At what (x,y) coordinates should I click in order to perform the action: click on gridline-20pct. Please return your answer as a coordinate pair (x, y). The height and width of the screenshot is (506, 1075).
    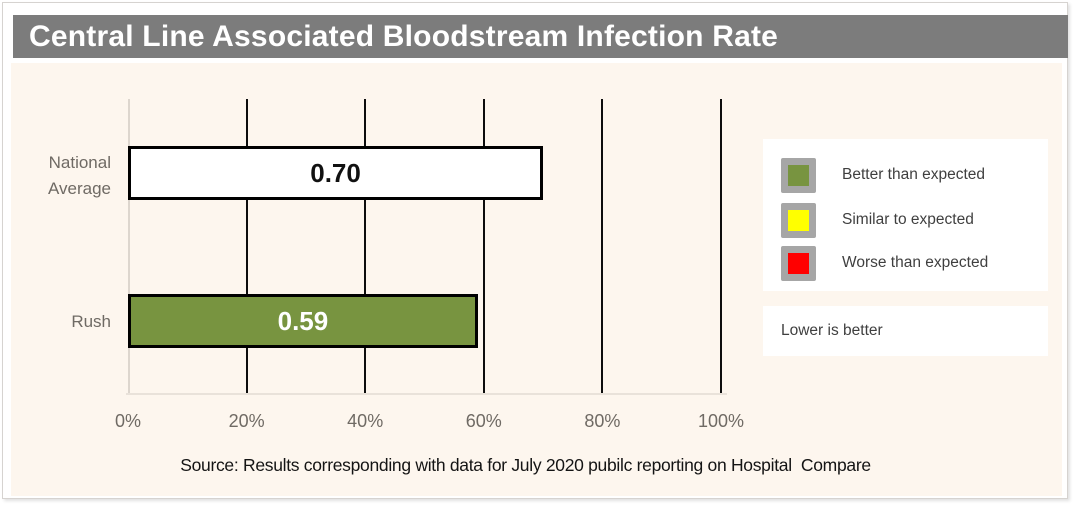
    Looking at the image, I should click on (246, 246).